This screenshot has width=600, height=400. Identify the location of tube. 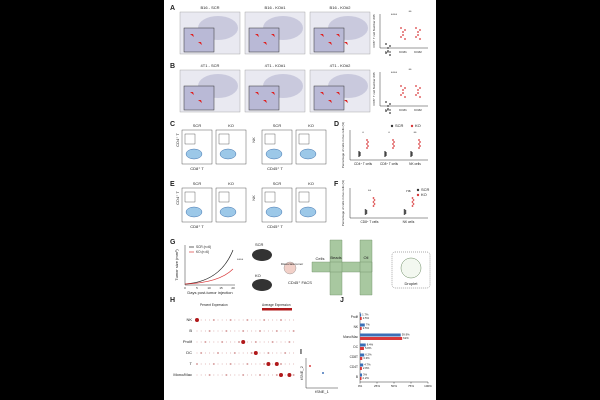
(290, 268).